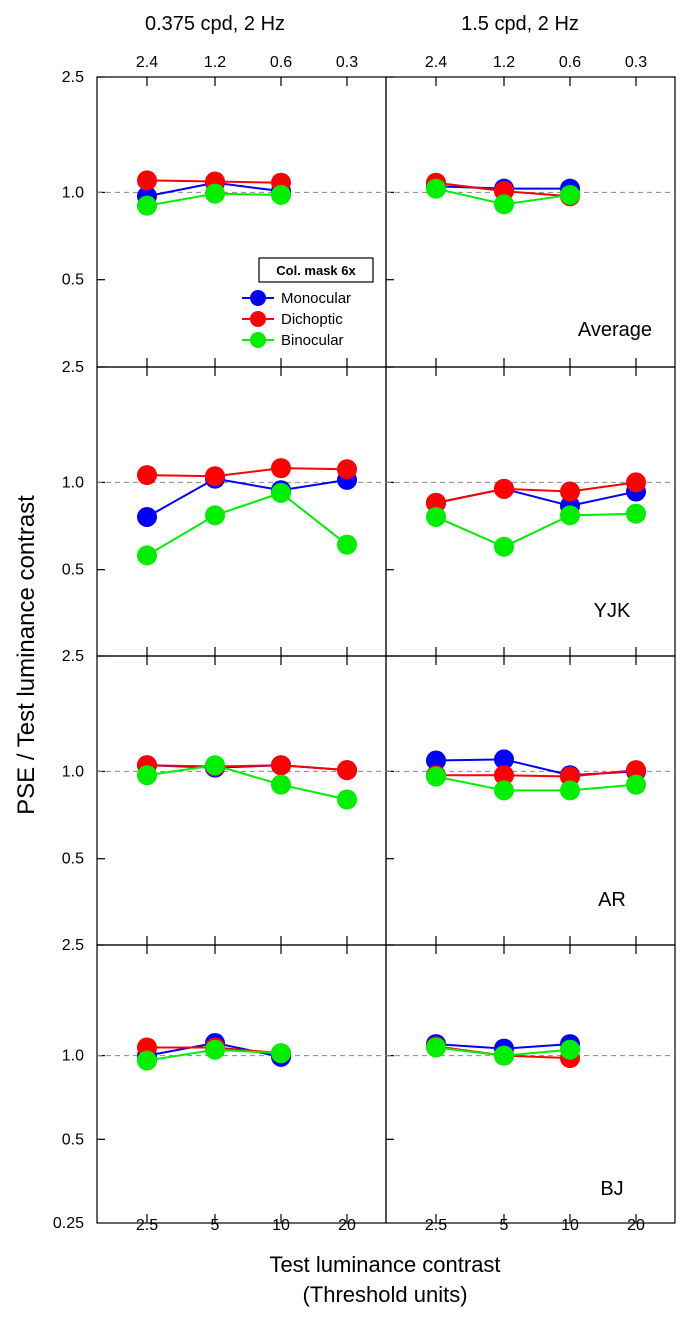 Image resolution: width=683 pixels, height=1332 pixels. I want to click on row-label-3: BJ, so click(611, 1189).